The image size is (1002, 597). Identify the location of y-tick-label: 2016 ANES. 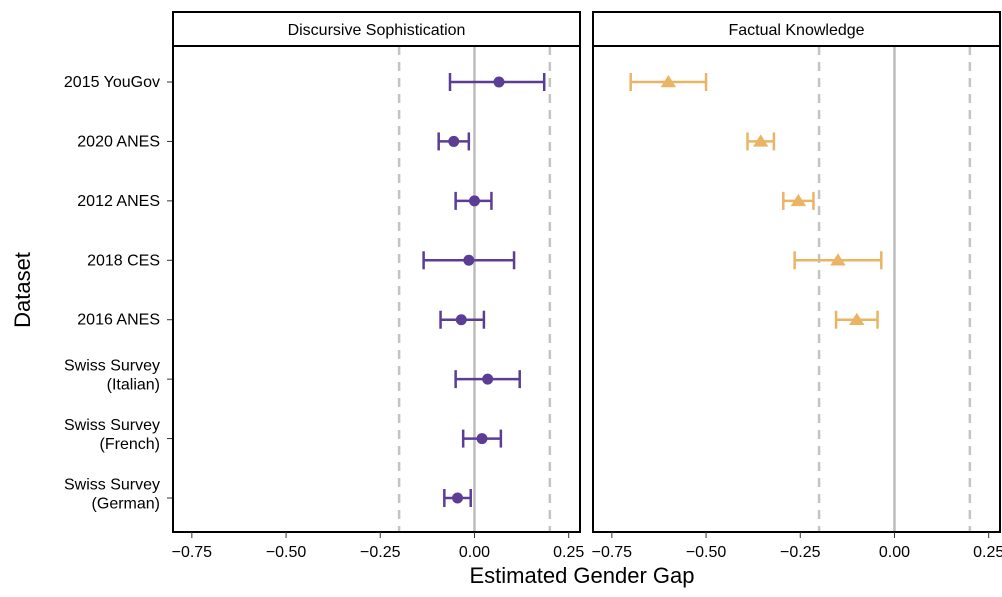
(118, 320).